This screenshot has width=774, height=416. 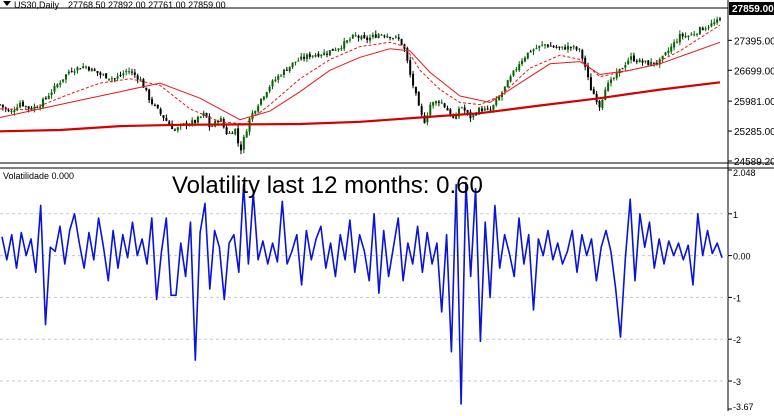 I want to click on volatility-annotation: Volatility last 12 months: 0.60, so click(x=327, y=185).